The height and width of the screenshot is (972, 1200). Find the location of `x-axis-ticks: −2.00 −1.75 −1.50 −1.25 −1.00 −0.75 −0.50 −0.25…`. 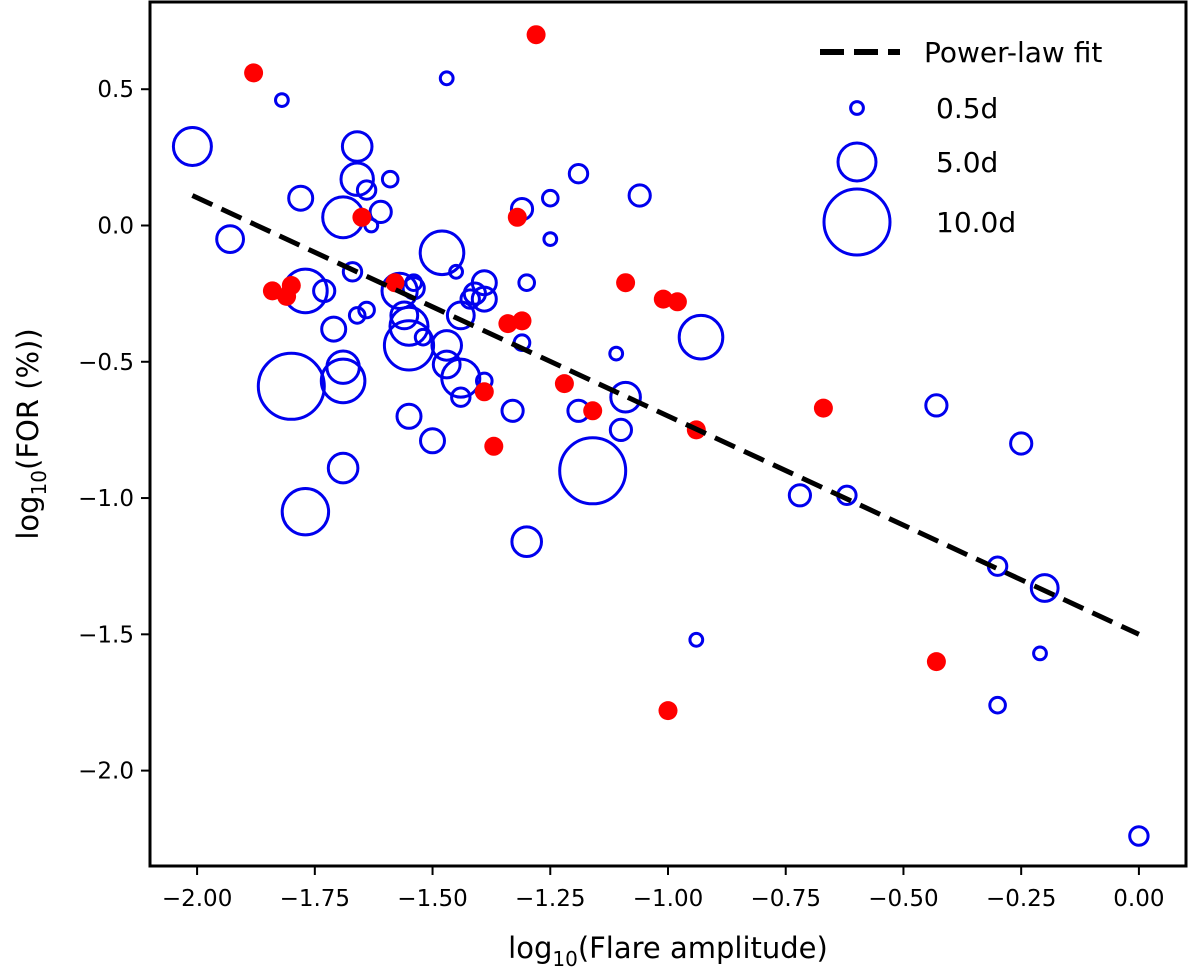

x-axis-ticks: −2.00 −1.75 −1.50 −1.25 −1.00 −0.75 −0.50 −0.25… is located at coordinates (663, 889).